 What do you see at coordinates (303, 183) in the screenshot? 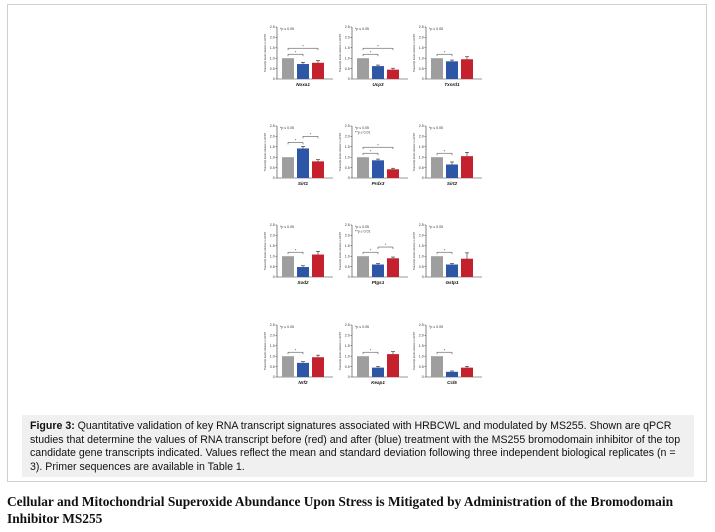
I see `gene-label: Sirt1` at bounding box center [303, 183].